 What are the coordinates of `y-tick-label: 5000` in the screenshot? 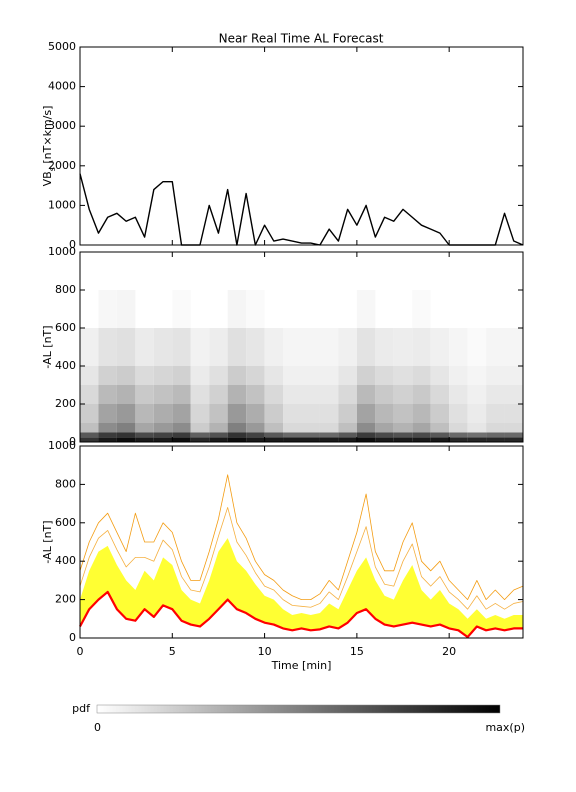 It's located at (62, 46).